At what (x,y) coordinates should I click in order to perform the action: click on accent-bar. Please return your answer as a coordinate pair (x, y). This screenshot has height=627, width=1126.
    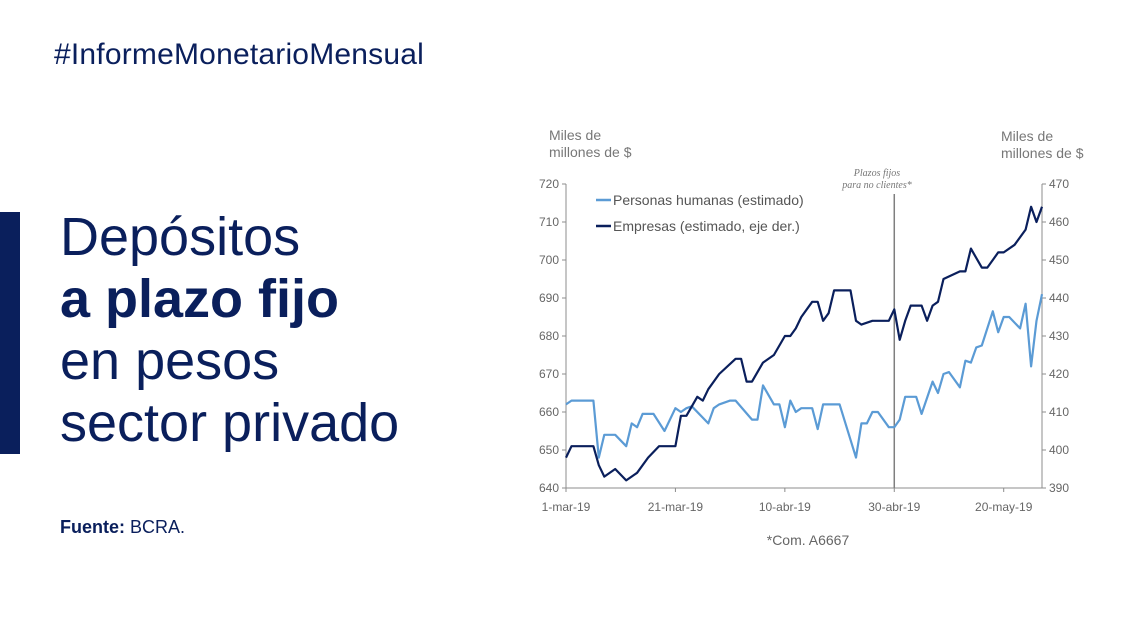
    Looking at the image, I should click on (10, 333).